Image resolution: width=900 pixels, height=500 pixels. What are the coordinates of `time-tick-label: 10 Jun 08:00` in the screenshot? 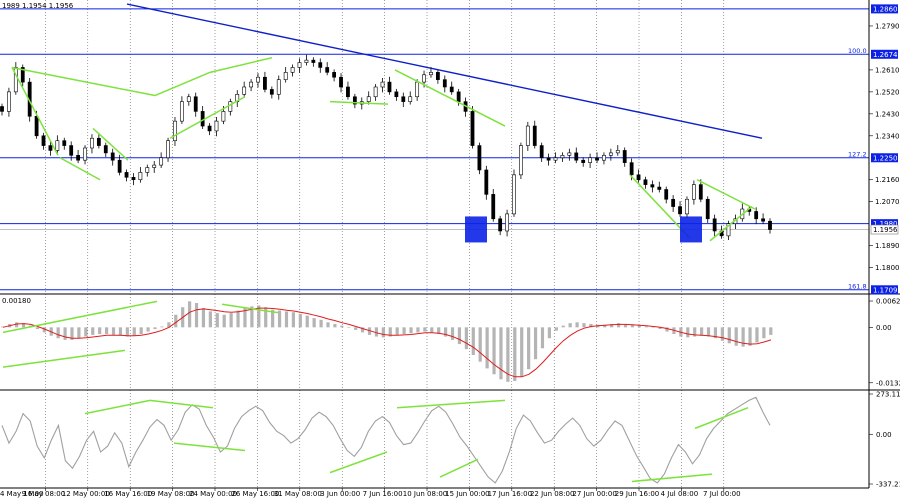 It's located at (425, 494).